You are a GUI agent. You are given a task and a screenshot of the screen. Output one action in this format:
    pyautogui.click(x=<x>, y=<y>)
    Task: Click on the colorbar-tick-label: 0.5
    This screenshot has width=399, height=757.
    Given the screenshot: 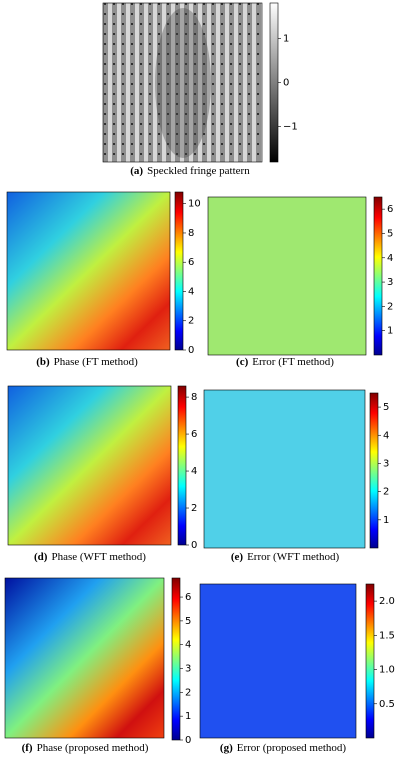 What is the action you would take?
    pyautogui.click(x=387, y=704)
    